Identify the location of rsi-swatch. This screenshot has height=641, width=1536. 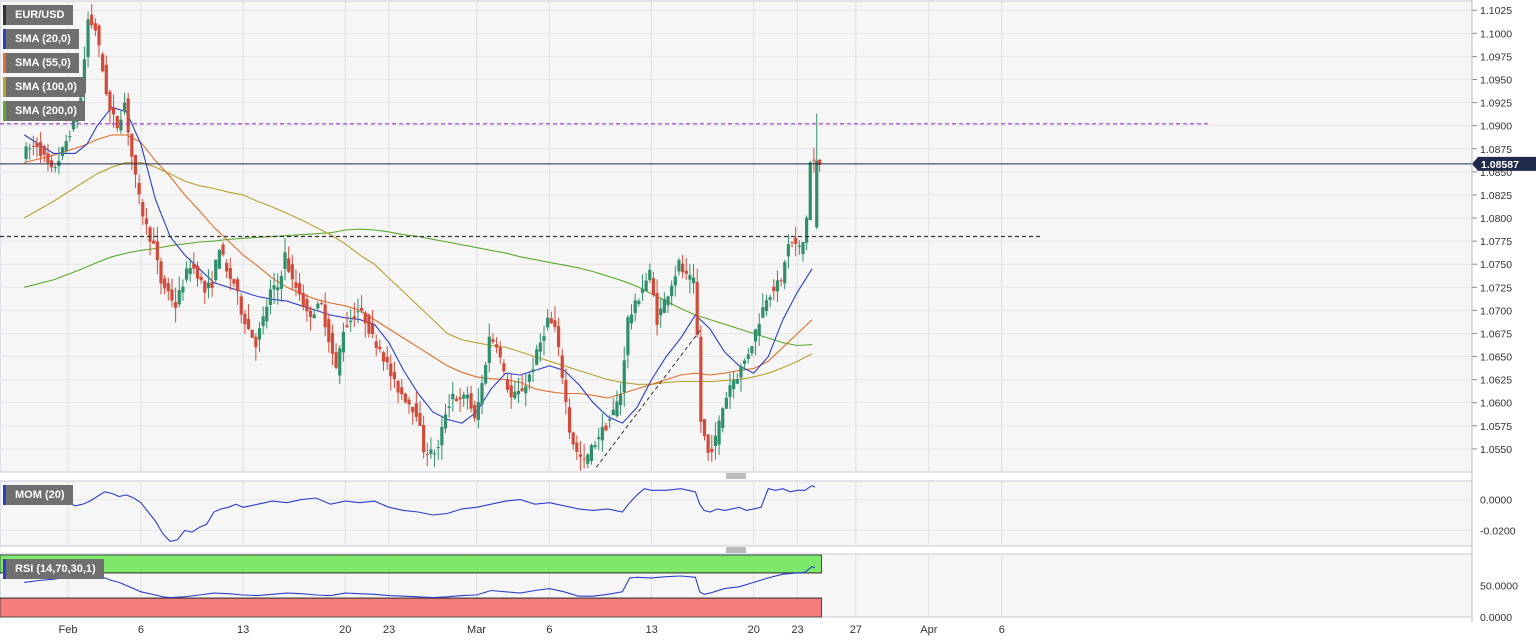
(4, 569).